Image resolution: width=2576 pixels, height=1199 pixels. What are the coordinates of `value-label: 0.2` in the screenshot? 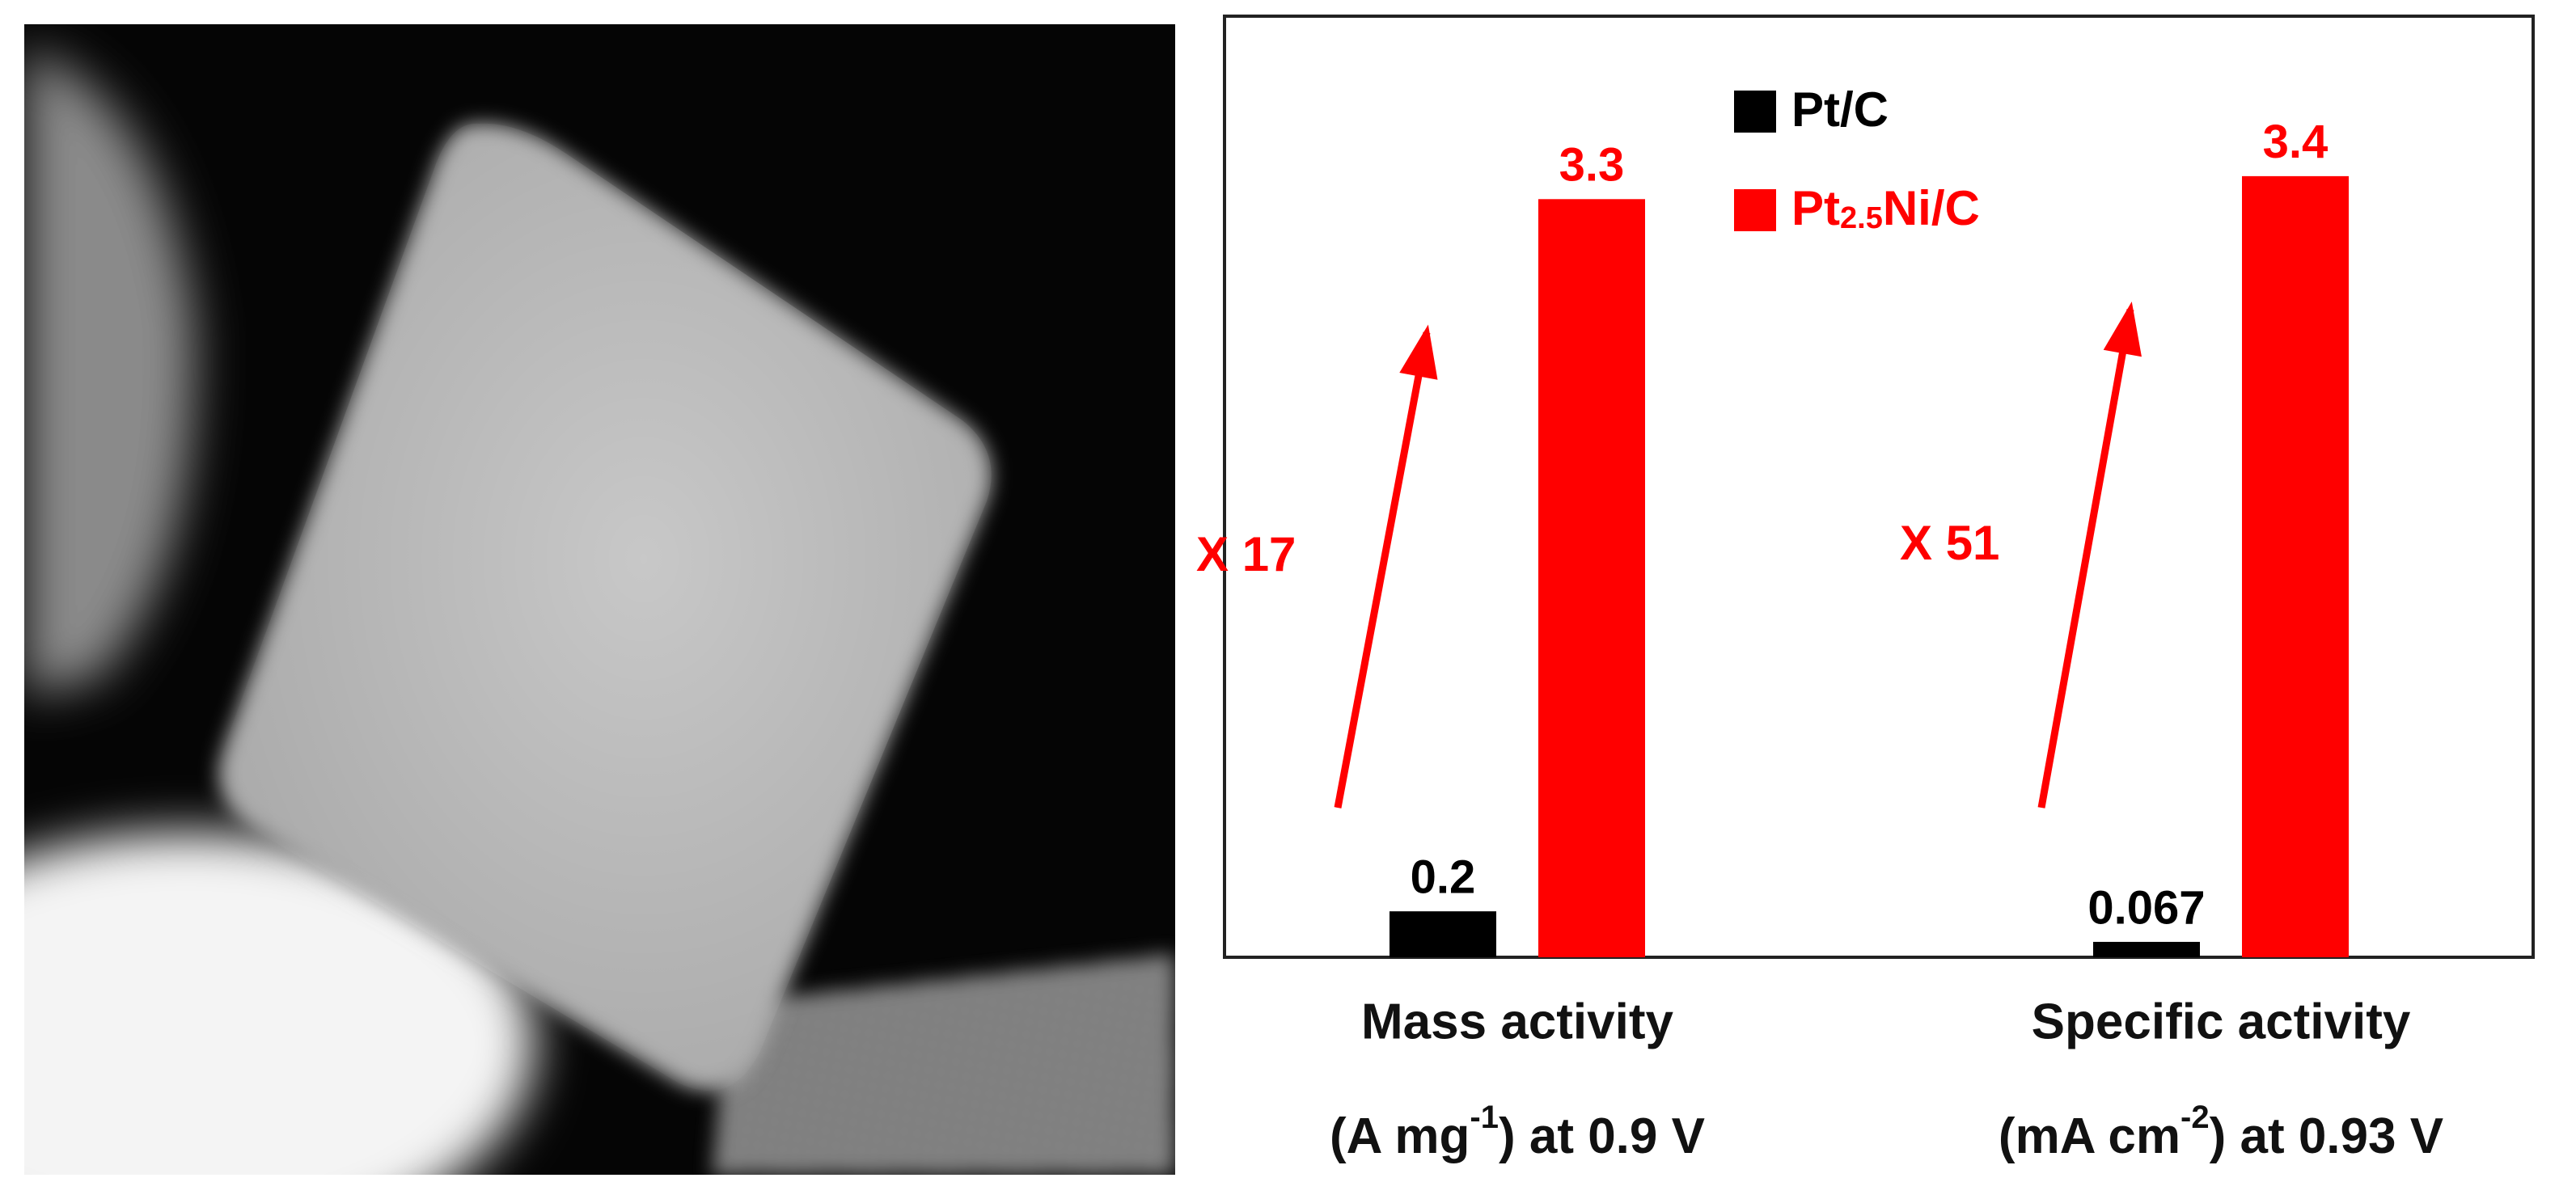 It's located at (1444, 877).